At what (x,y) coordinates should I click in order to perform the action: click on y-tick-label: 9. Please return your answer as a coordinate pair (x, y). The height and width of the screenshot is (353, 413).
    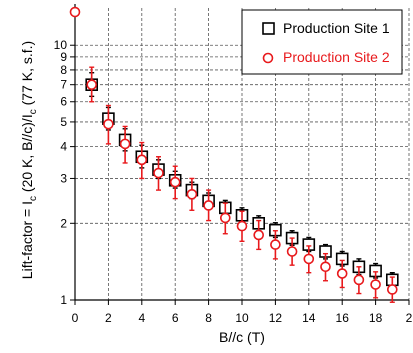
    Looking at the image, I should click on (63, 57).